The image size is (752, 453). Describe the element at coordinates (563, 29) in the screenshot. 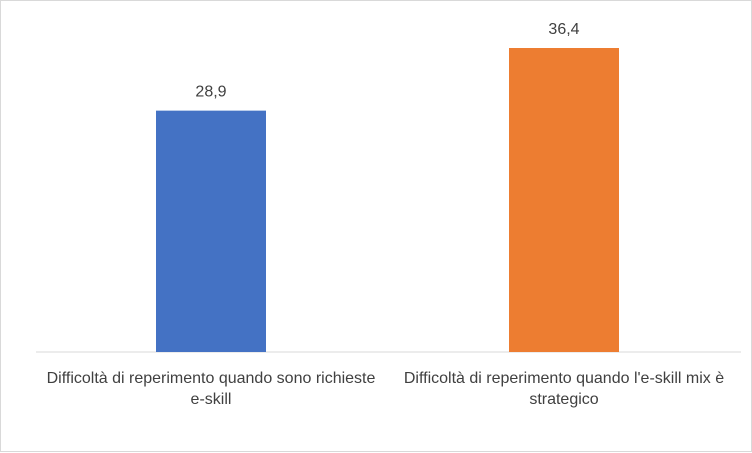

I see `data-label-1: 36,4` at that location.